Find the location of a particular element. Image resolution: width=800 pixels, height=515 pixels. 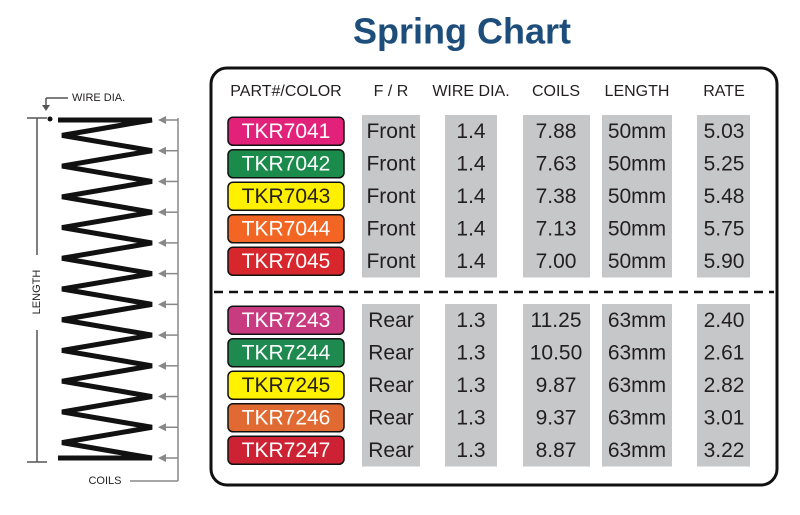

part-number: TKR7245 is located at coordinates (286, 385).